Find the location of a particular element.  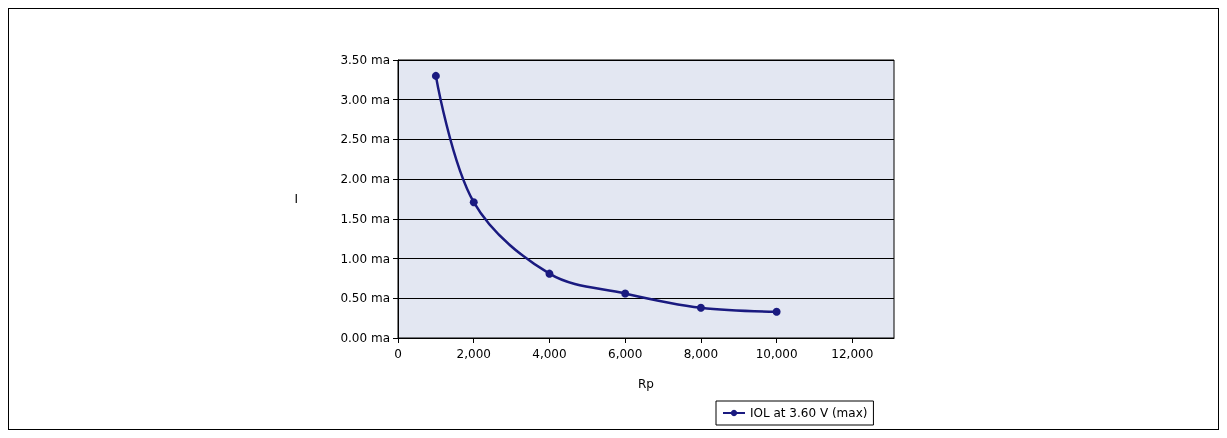

y-tick-label: 0.00 ma is located at coordinates (365, 338).